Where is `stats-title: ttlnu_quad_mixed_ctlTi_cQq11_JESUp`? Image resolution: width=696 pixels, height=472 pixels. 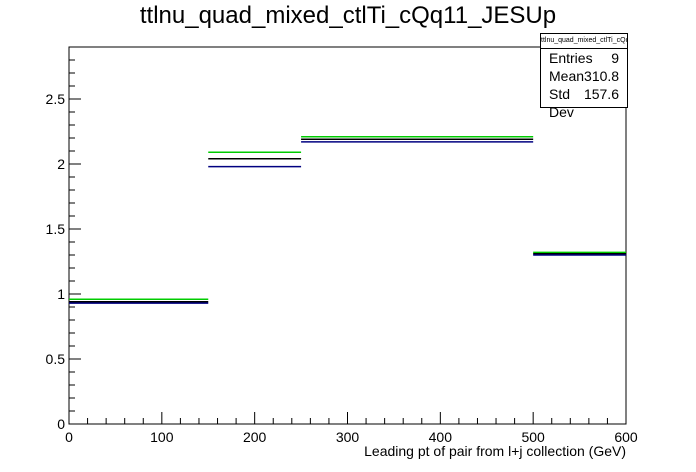
stats-title: ttlnu_quad_mixed_ctlTi_cQq11_JESUp is located at coordinates (584, 41).